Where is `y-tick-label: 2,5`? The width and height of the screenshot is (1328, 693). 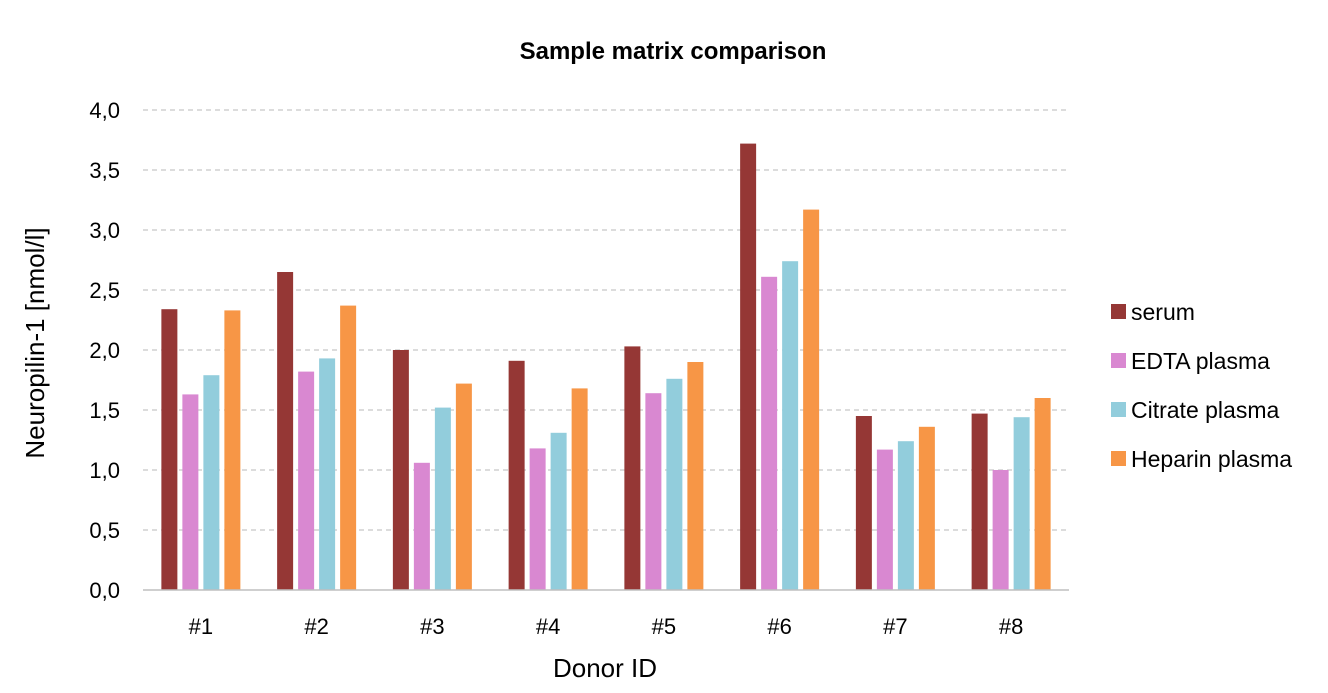 y-tick-label: 2,5 is located at coordinates (104, 290).